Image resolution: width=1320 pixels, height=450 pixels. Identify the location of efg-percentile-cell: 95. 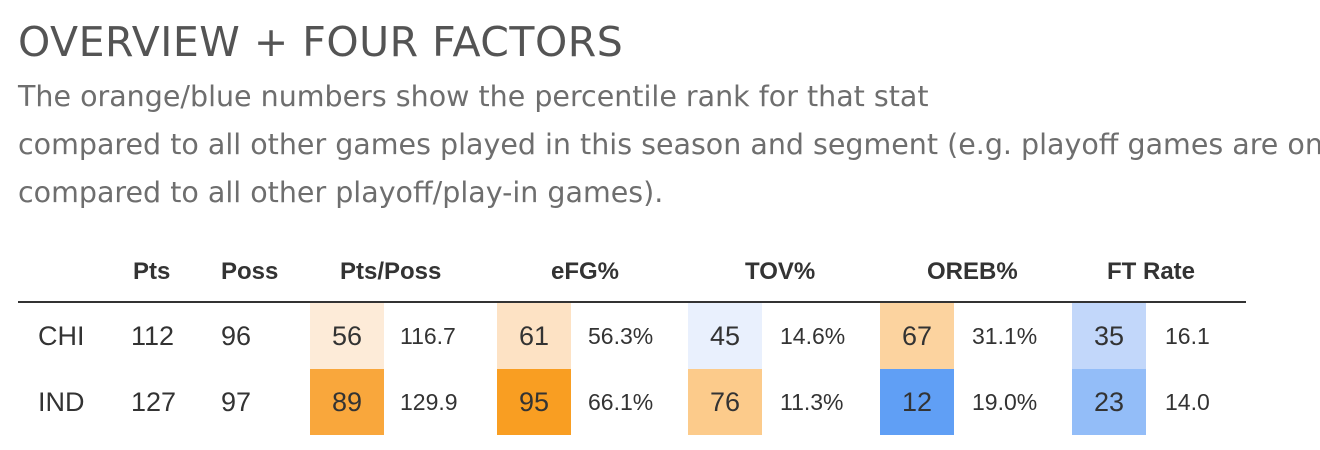
(534, 402).